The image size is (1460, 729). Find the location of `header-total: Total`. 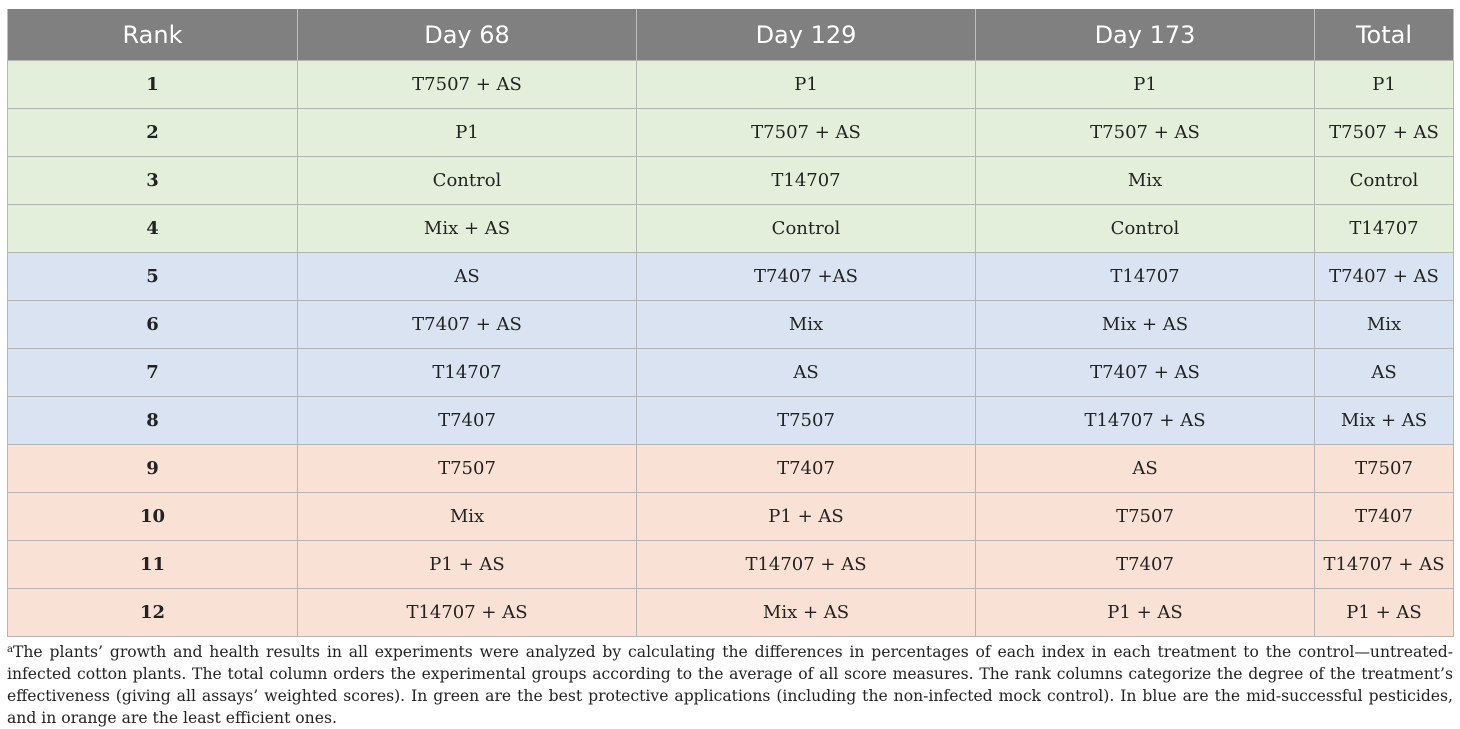

header-total: Total is located at coordinates (1384, 35).